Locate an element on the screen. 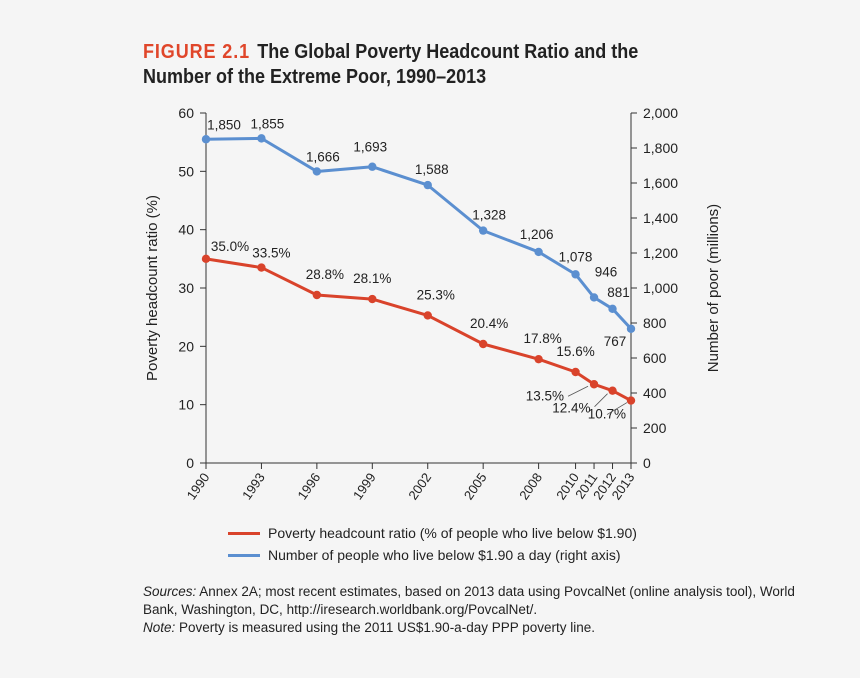  left-axis-tick-label: 30 is located at coordinates (186, 288).